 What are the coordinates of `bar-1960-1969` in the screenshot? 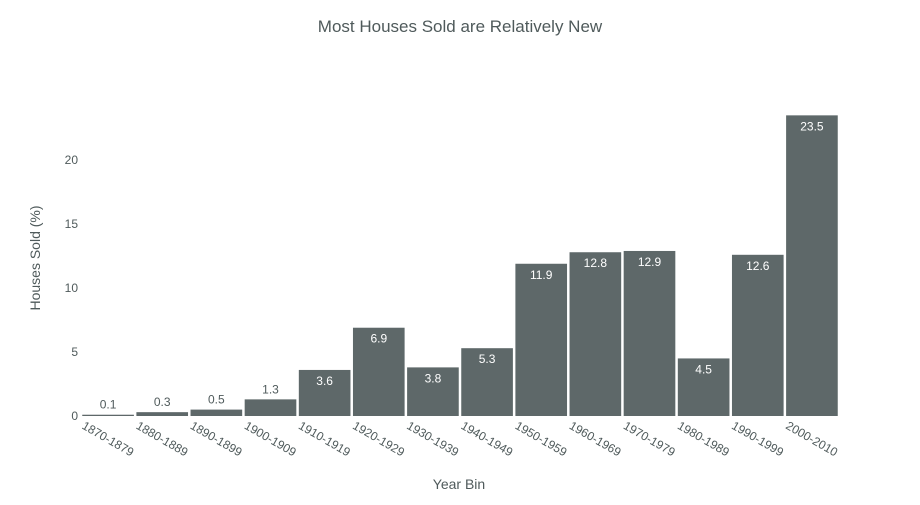 It's located at (595, 334).